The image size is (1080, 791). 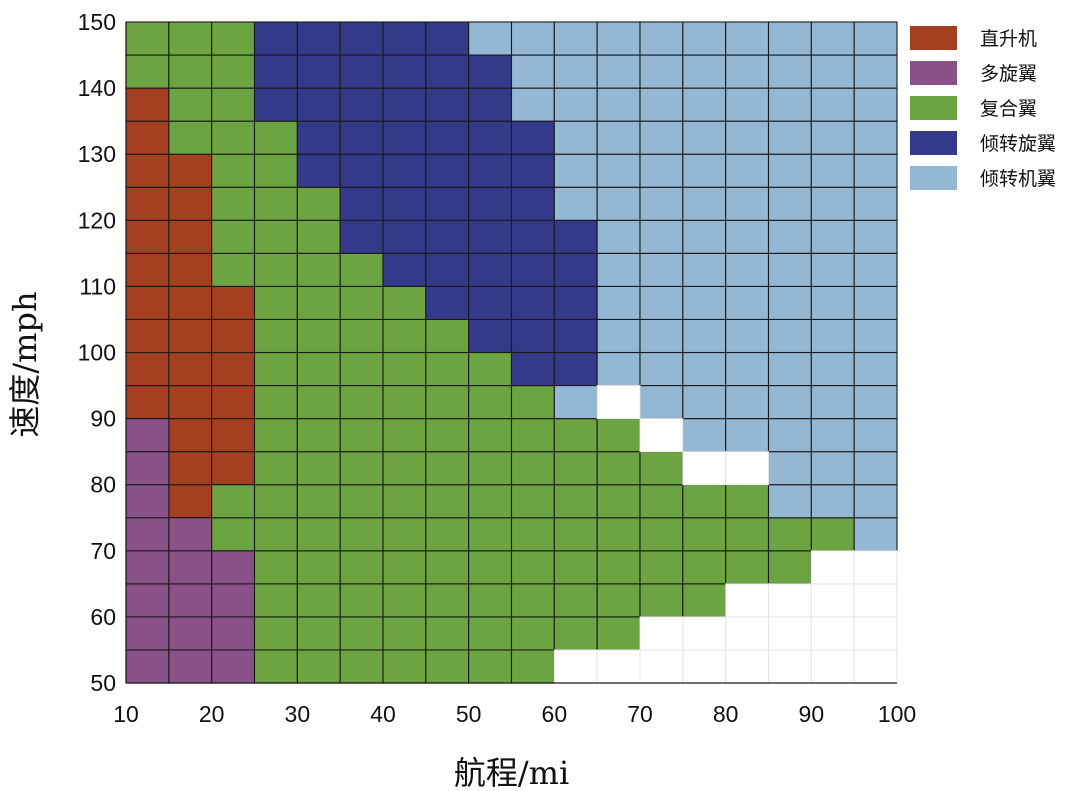 I want to click on cell-503e8f6c673a7ffc-x75-y105, so click(x=704, y=302).